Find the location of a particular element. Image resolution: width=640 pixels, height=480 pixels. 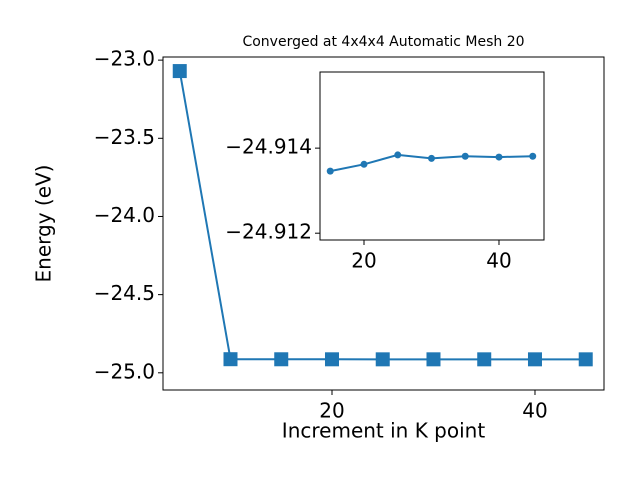

x-axis-label: Increment in K point is located at coordinates (384, 431).